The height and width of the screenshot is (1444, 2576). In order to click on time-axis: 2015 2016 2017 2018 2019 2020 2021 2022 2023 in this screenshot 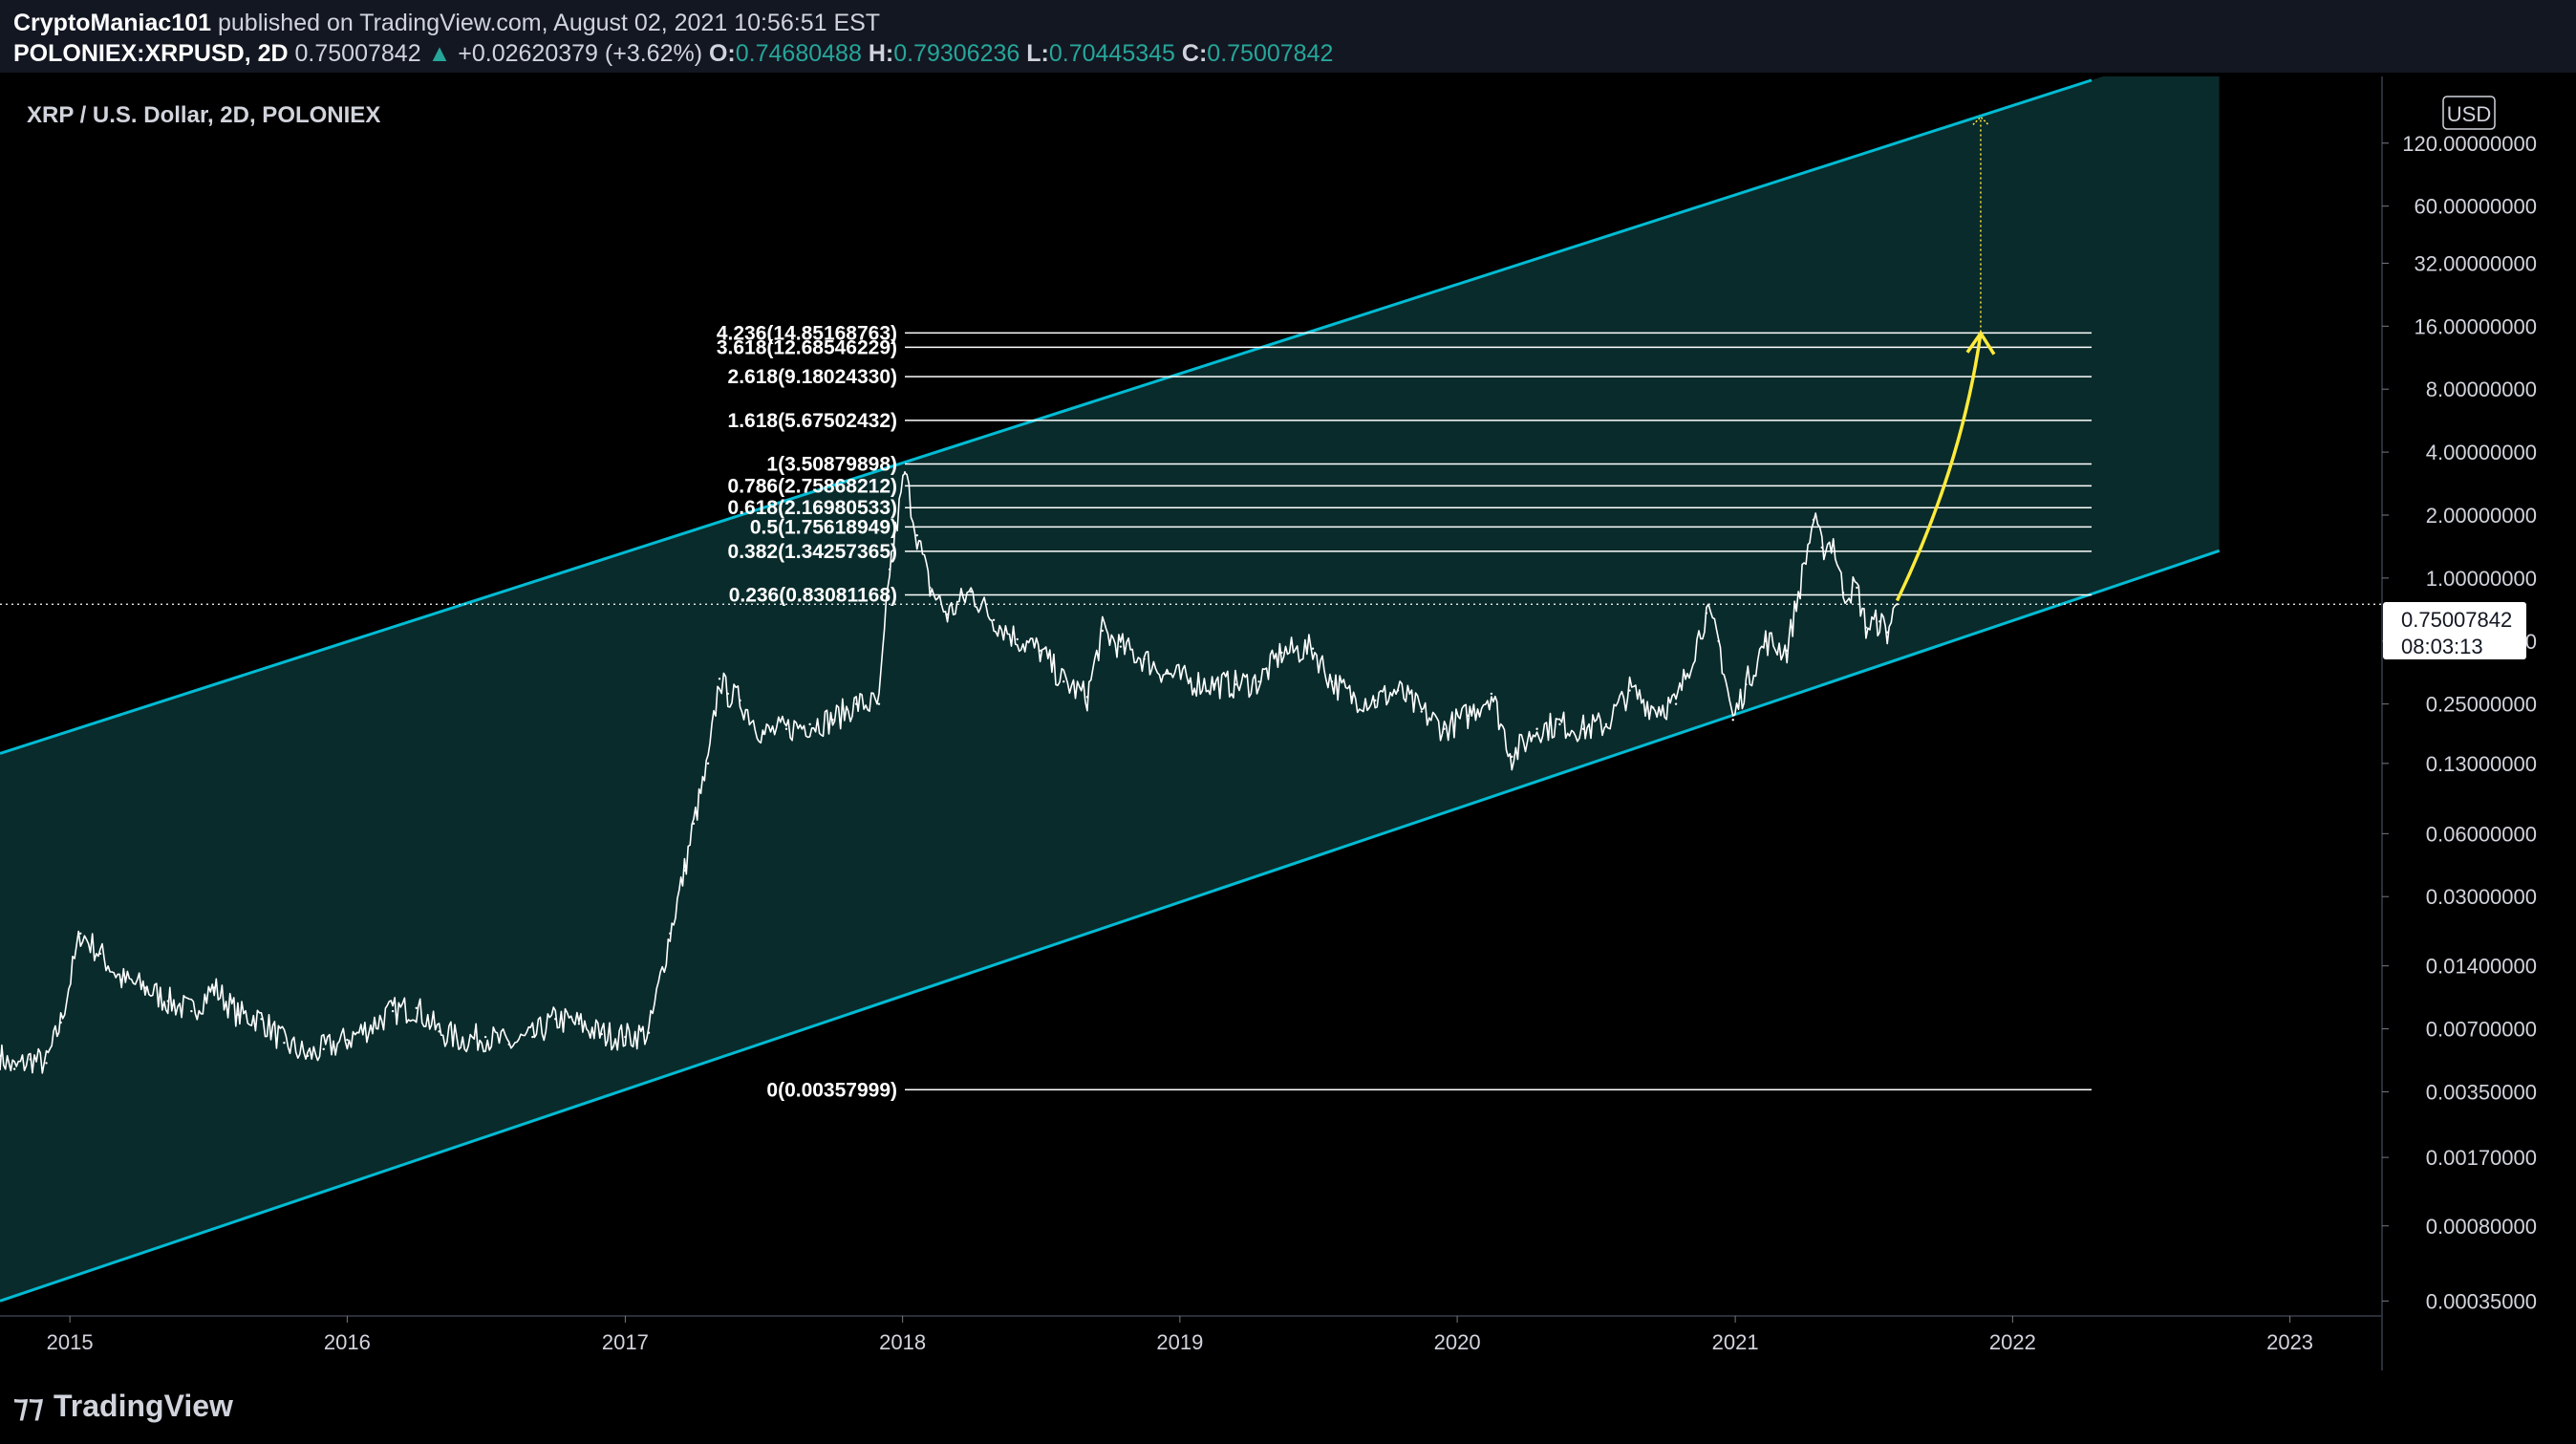, I will do `click(1180, 1335)`.